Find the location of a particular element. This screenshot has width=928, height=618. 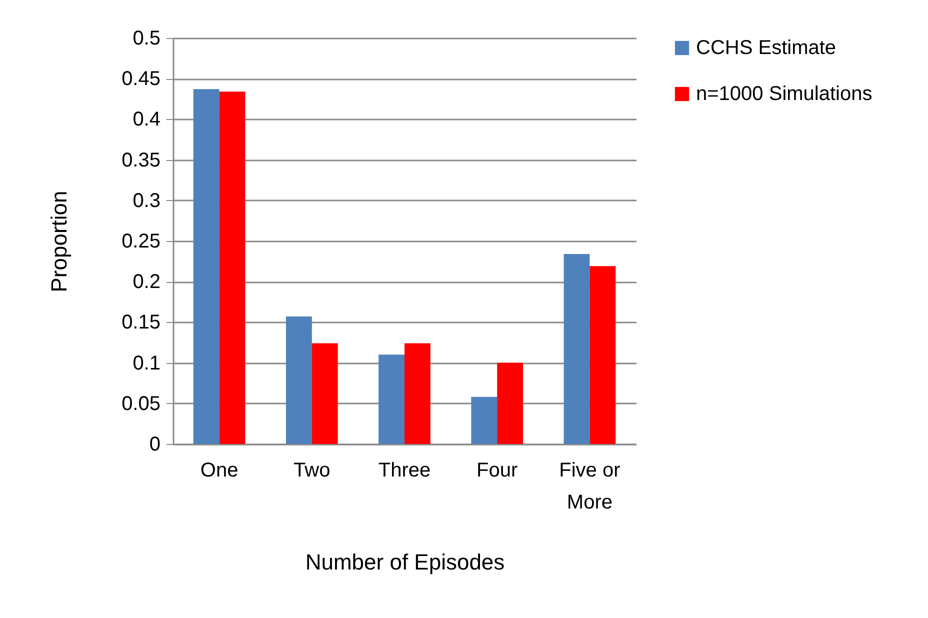

y-tick-label: 0.2 is located at coordinates (146, 282).